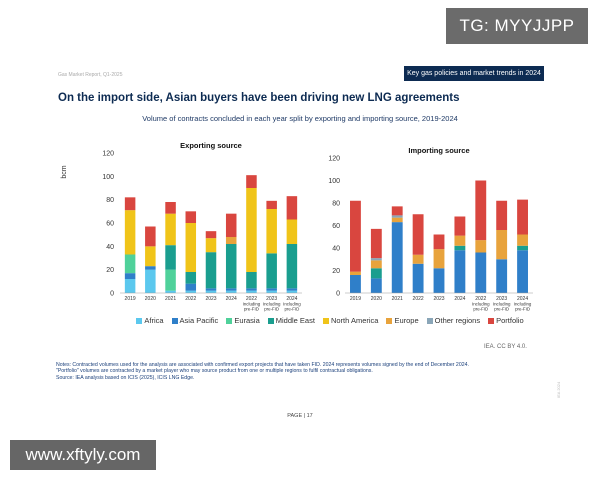  I want to click on y-axis-label: bcm, so click(64, 171).